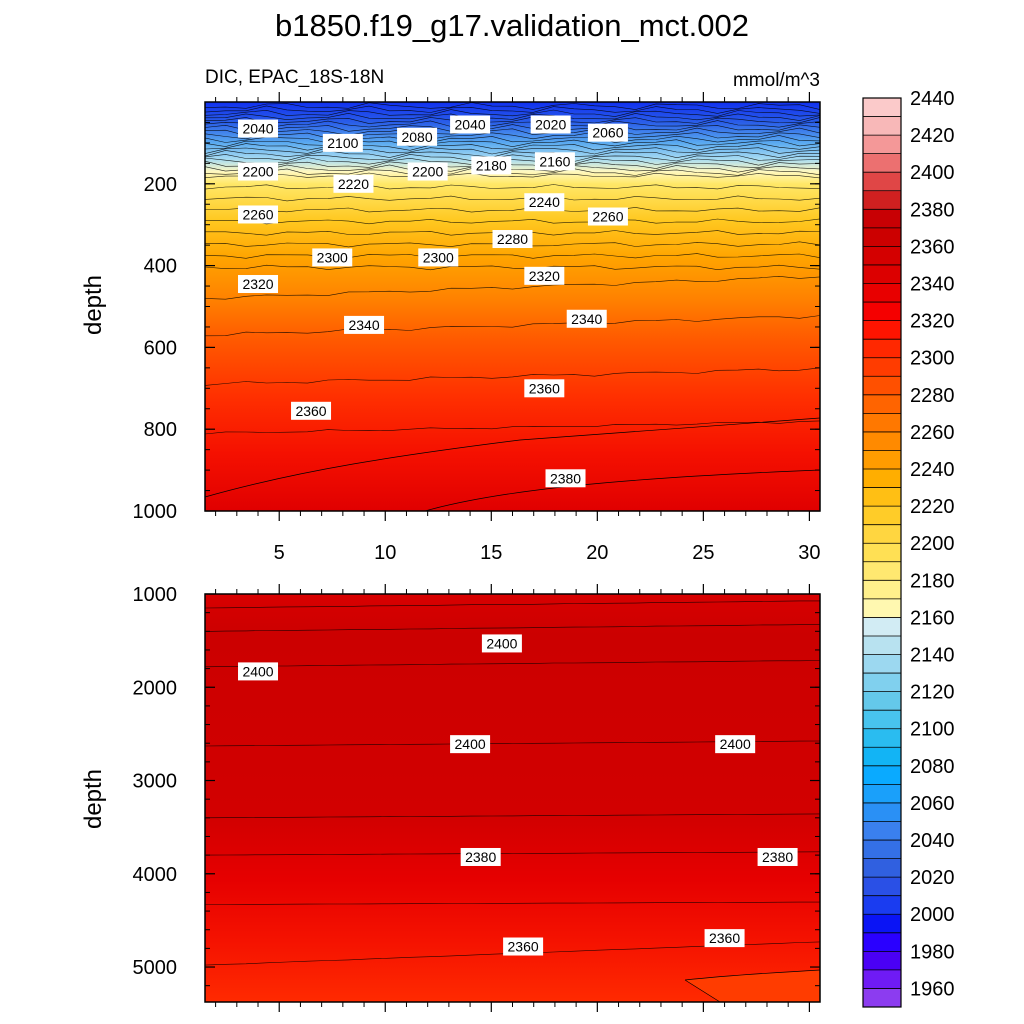 Image resolution: width=1024 pixels, height=1024 pixels. I want to click on colorbar-label: 2220, so click(932, 507).